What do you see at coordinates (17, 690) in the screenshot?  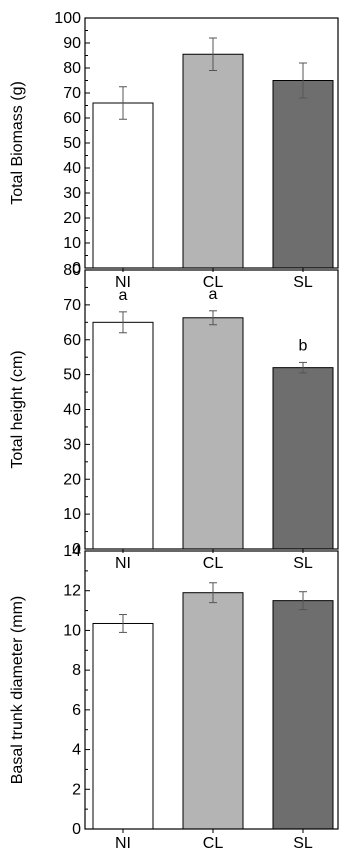 I see `y-axis-title: Basal trunk diameter (mm)` at bounding box center [17, 690].